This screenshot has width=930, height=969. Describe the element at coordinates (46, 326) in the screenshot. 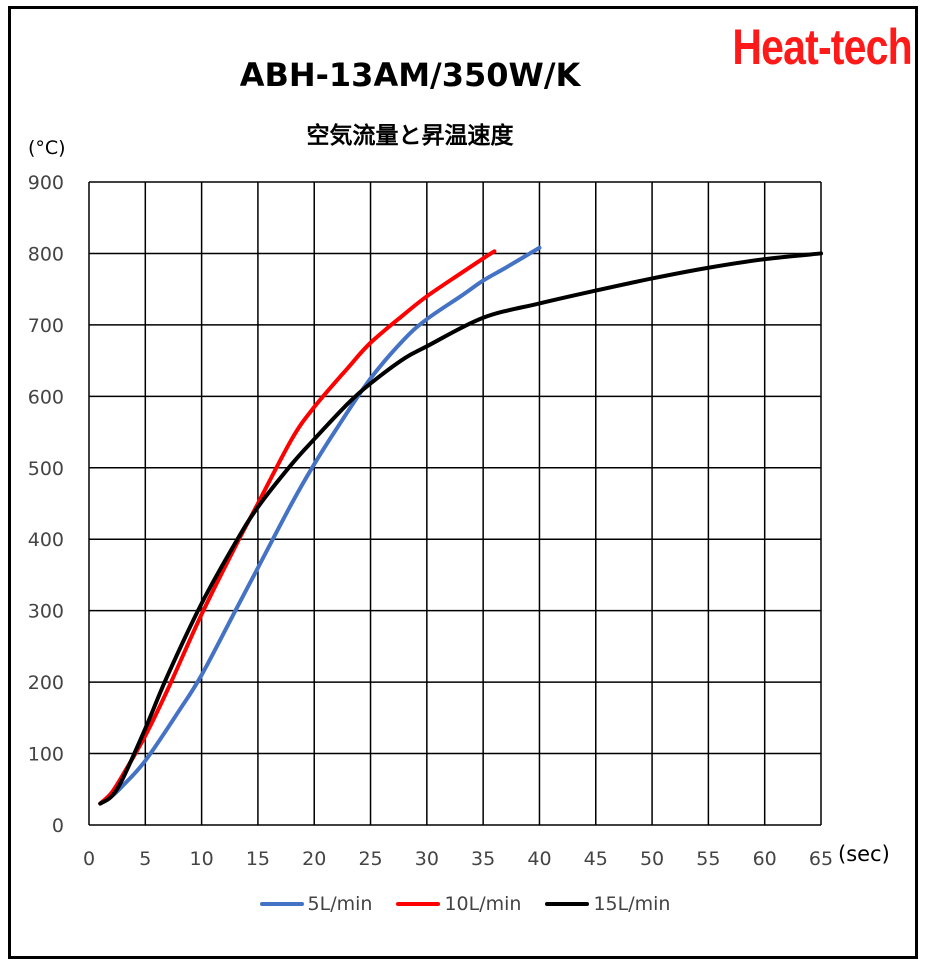

I see `y-tick-label: 700` at that location.